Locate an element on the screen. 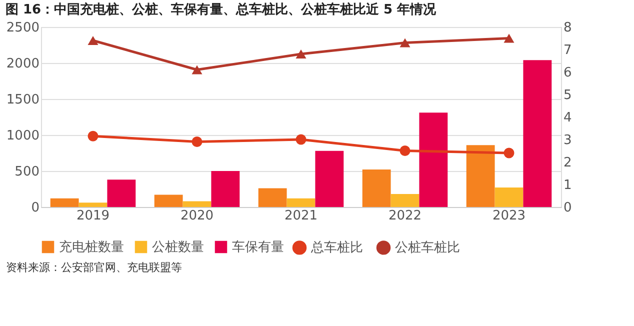 The image size is (634, 326). chart-title: 图 16：中国充电桩、公桩、车保有量、总车桩比、公桩车桩比近 5 年情况 is located at coordinates (221, 10).